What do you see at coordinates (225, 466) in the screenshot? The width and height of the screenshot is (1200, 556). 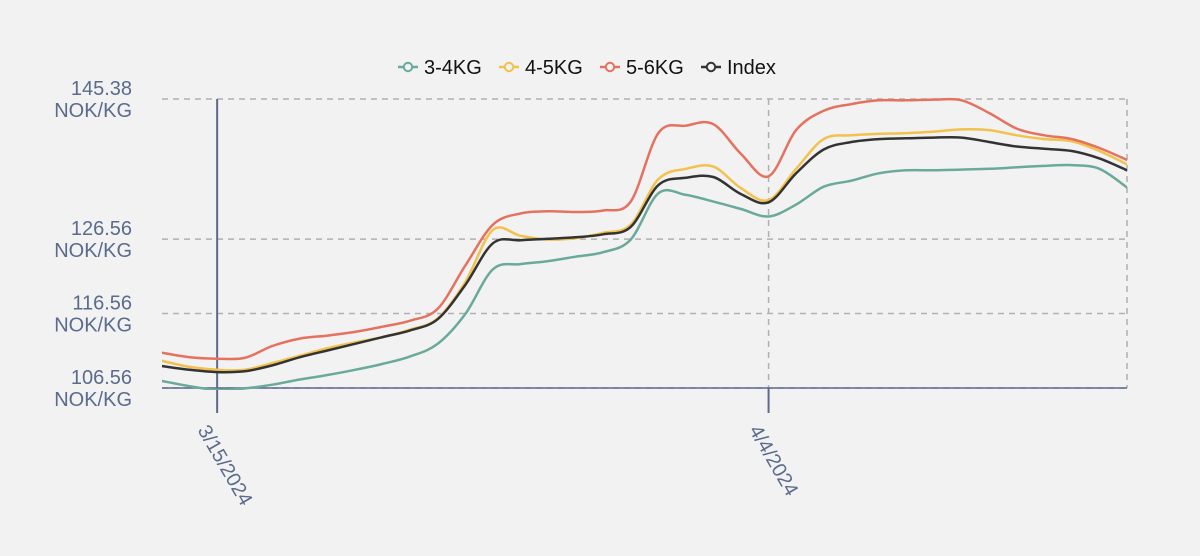 I see `x-tick-label: 3/15/2024` at bounding box center [225, 466].